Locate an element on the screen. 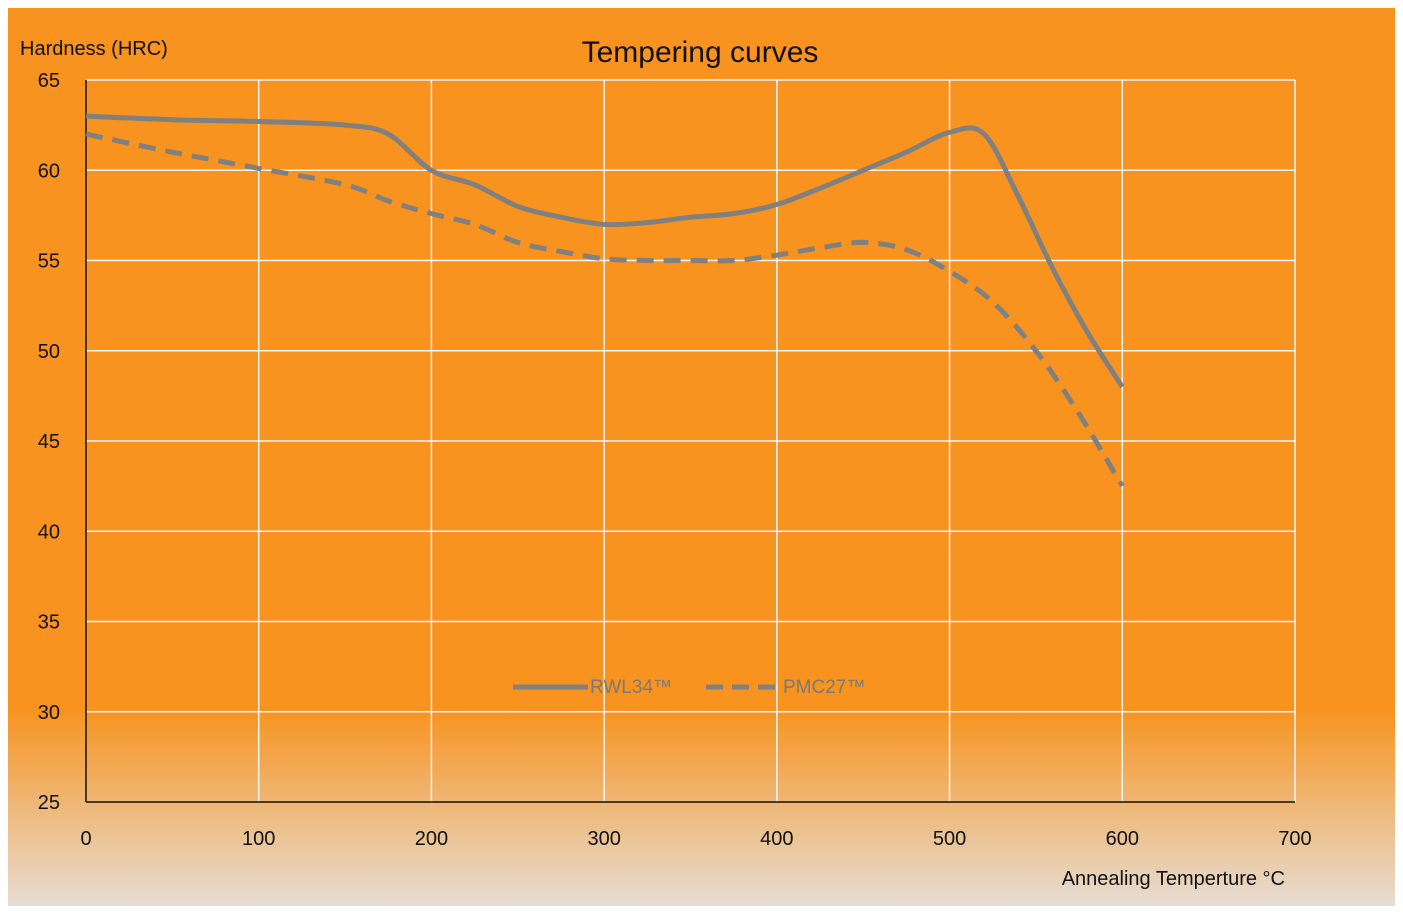  y-tick-label: 60 is located at coordinates (49, 171).